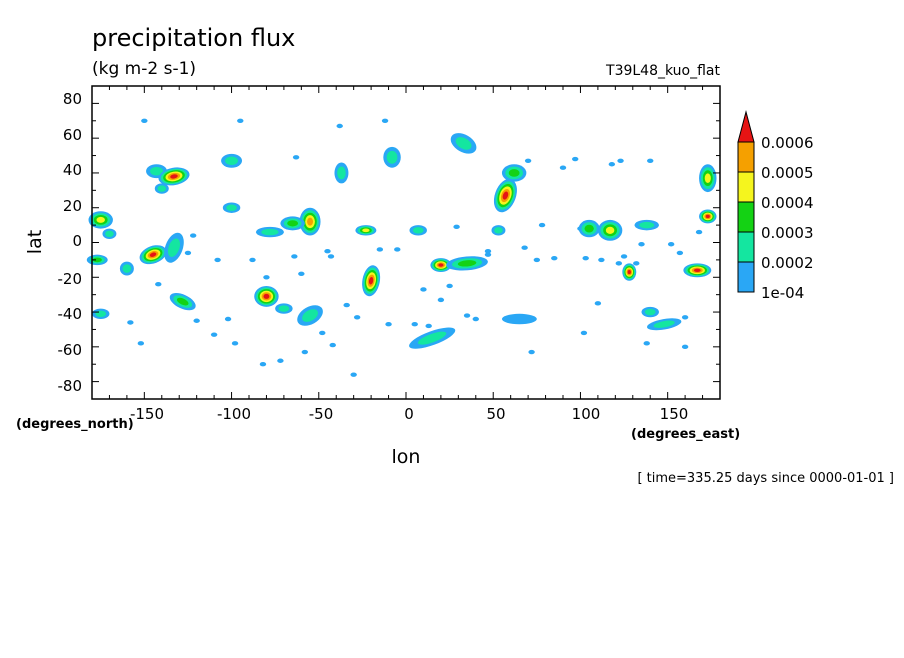 The height and width of the screenshot is (658, 904). What do you see at coordinates (782, 293) in the screenshot?
I see `legend-level-label: 1e-04` at bounding box center [782, 293].